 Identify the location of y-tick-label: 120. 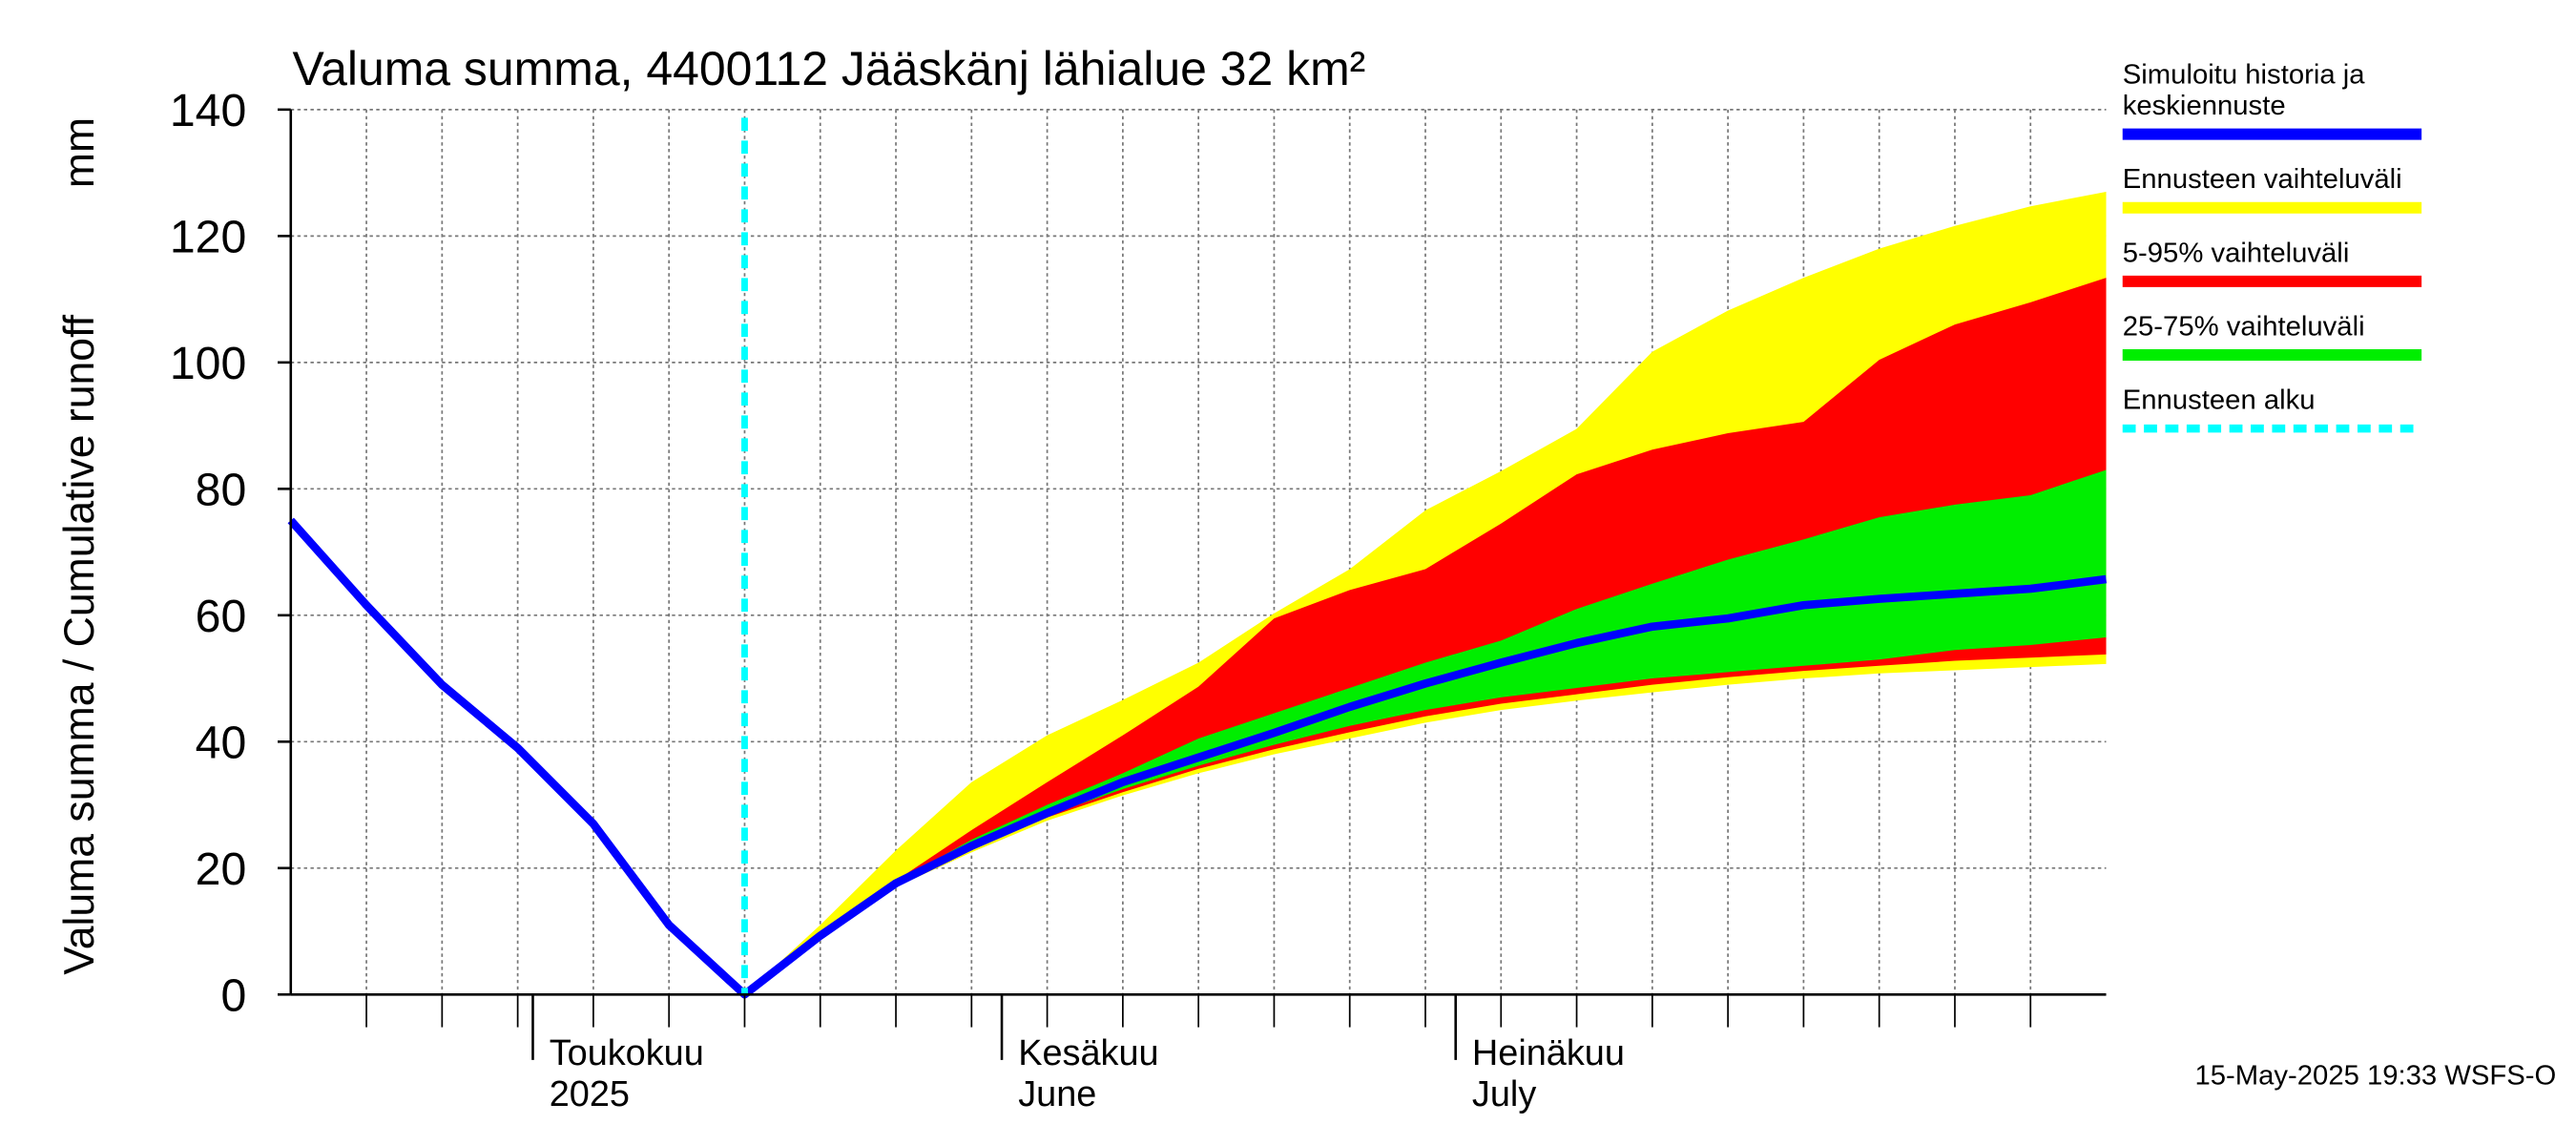
(208, 238).